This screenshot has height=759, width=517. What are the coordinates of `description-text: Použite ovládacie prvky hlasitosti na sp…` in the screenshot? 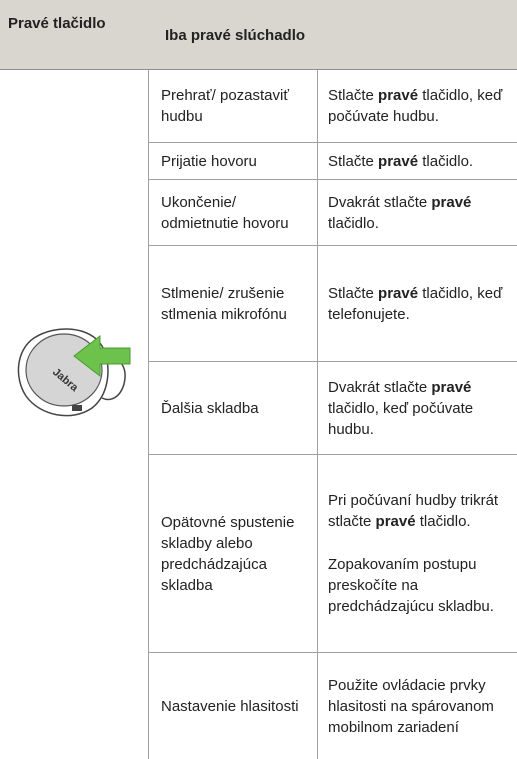 It's located at (411, 706).